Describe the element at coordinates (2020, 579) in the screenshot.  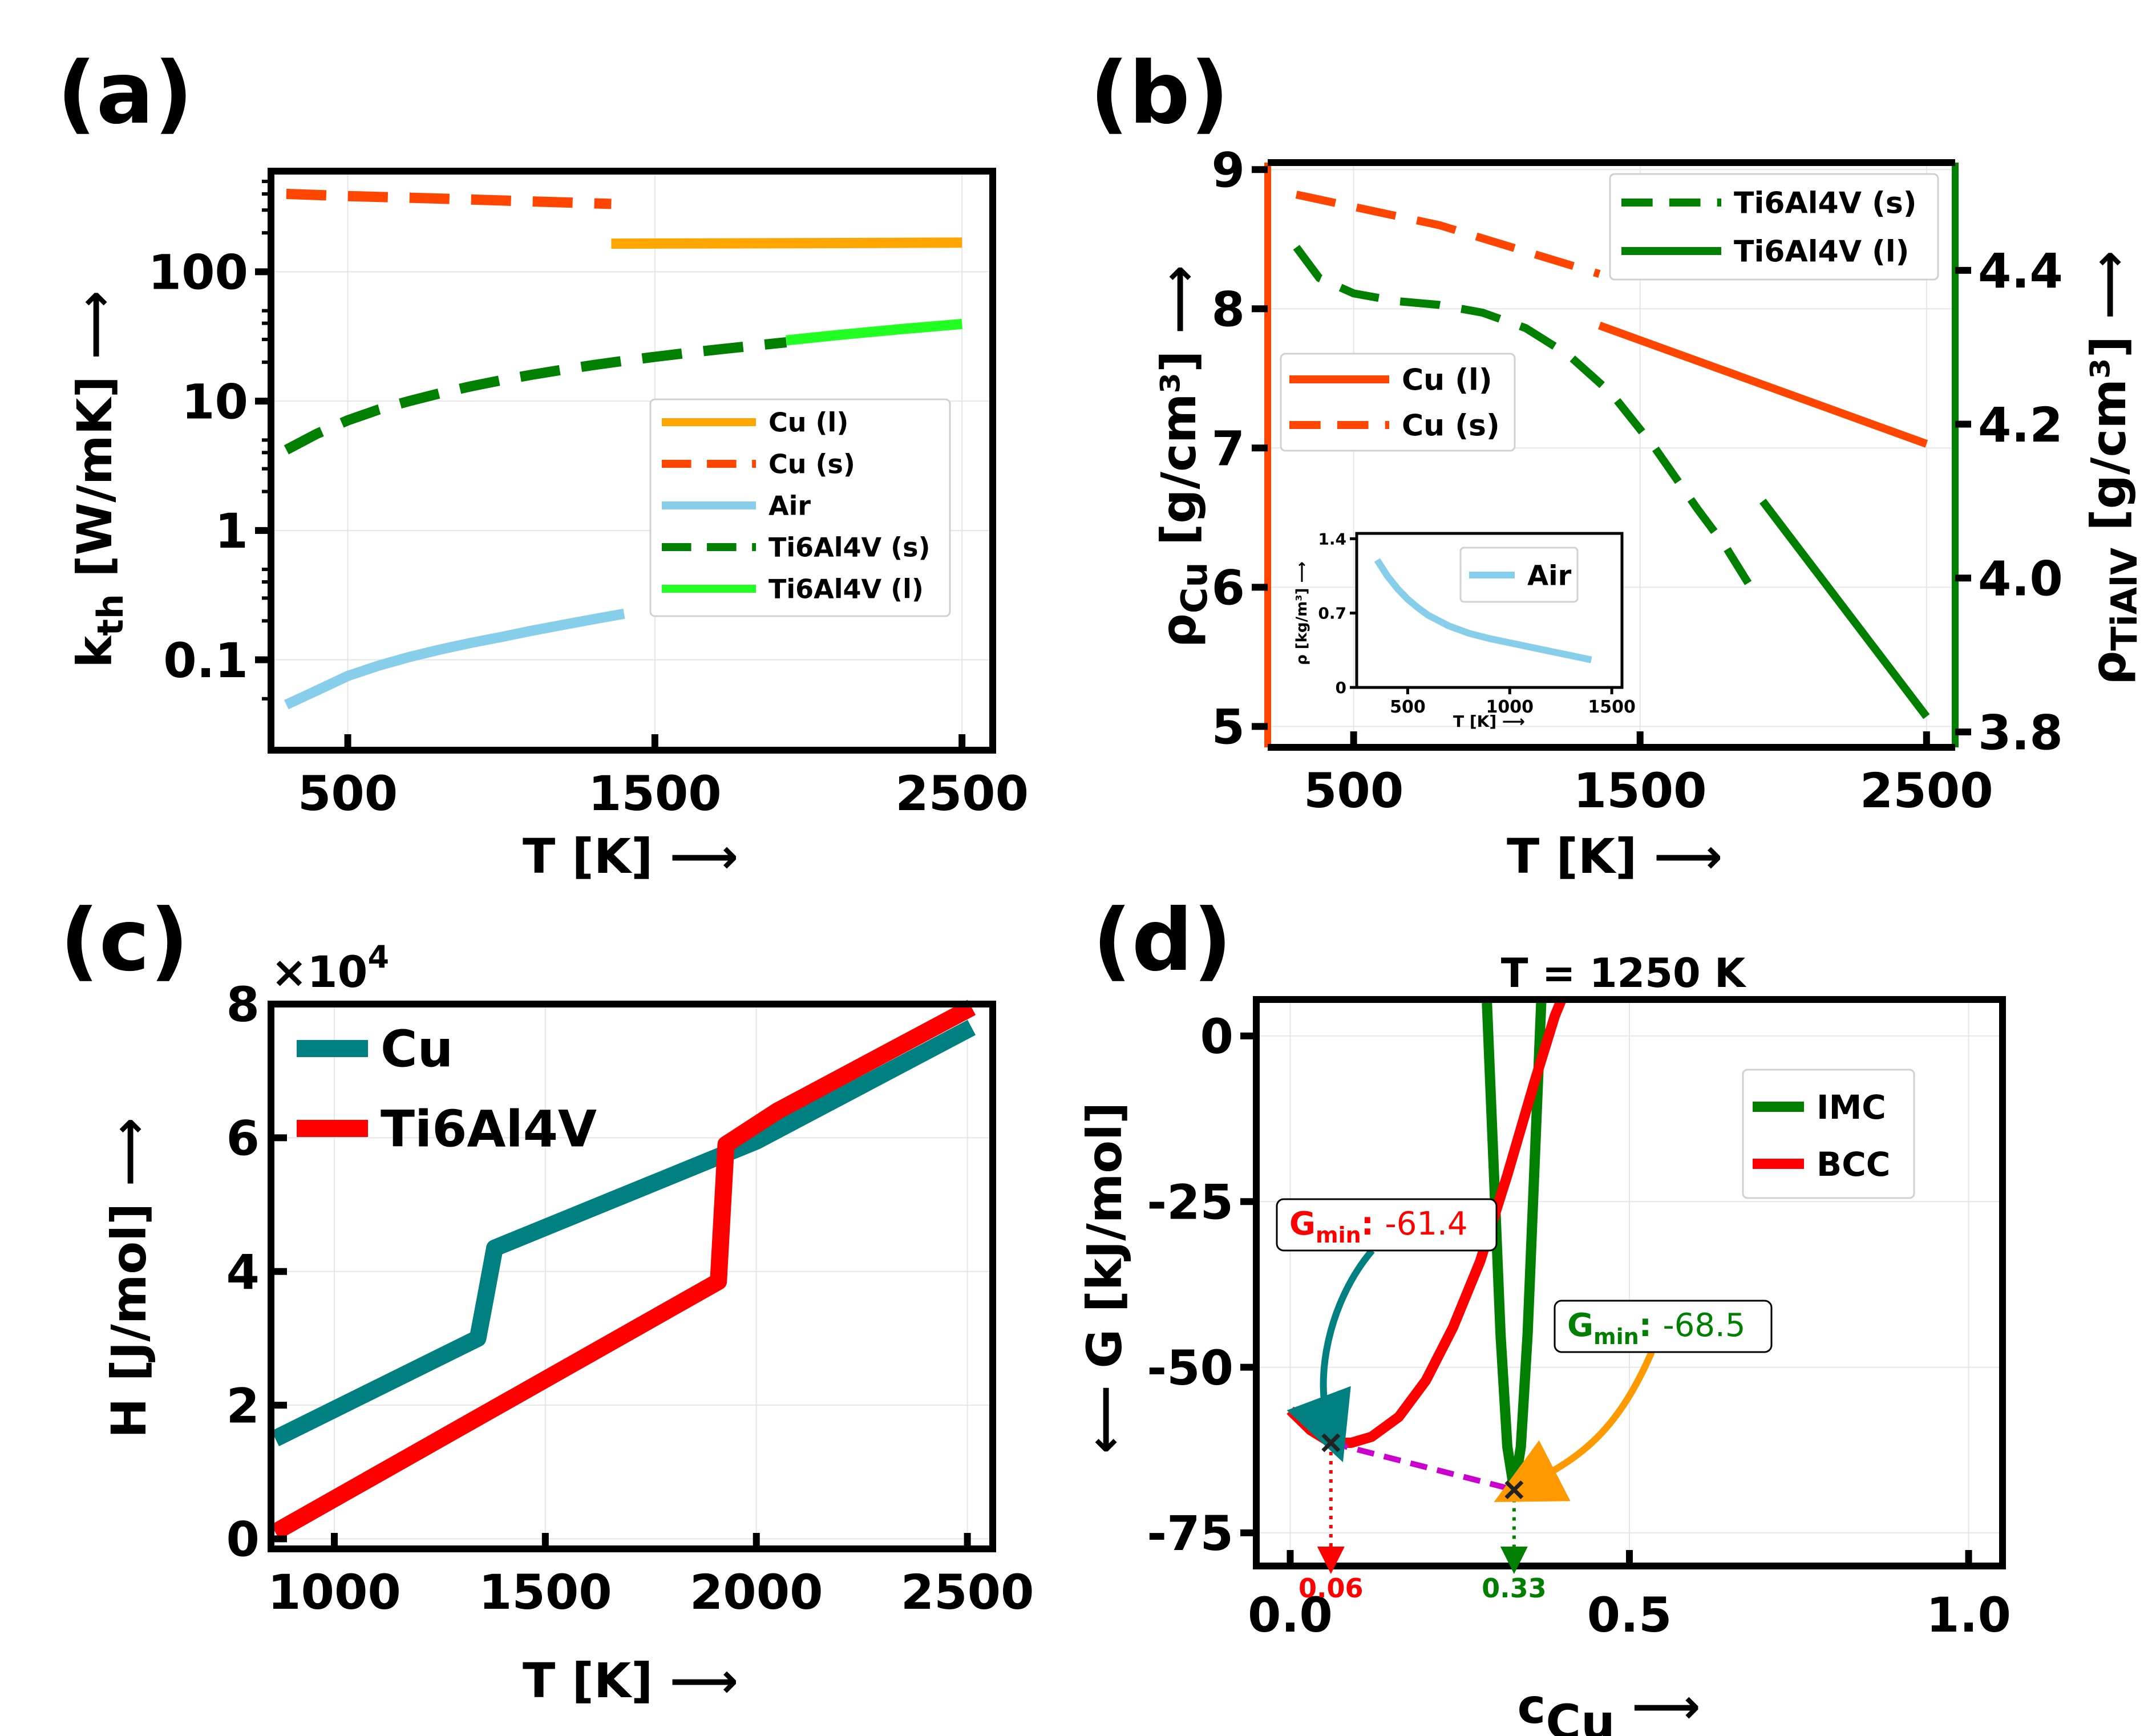
I see `panel-b-right-ytick-label: 4.0` at that location.